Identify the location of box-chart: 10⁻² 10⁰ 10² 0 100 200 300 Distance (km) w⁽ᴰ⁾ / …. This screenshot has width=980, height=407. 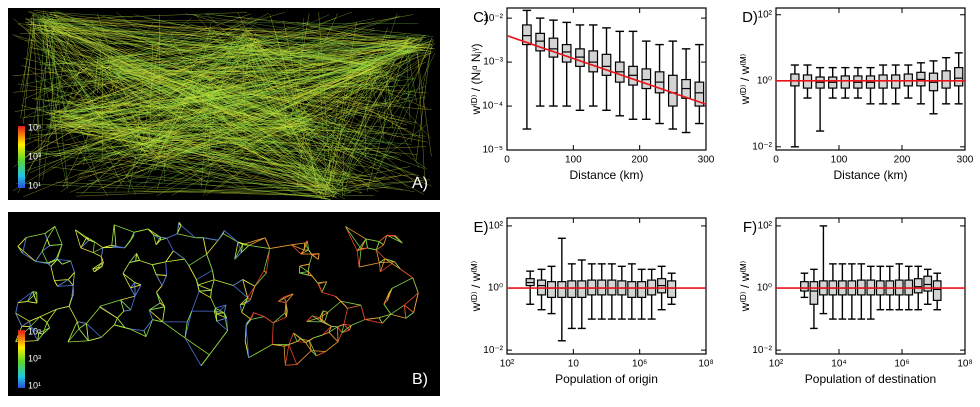
(856, 95).